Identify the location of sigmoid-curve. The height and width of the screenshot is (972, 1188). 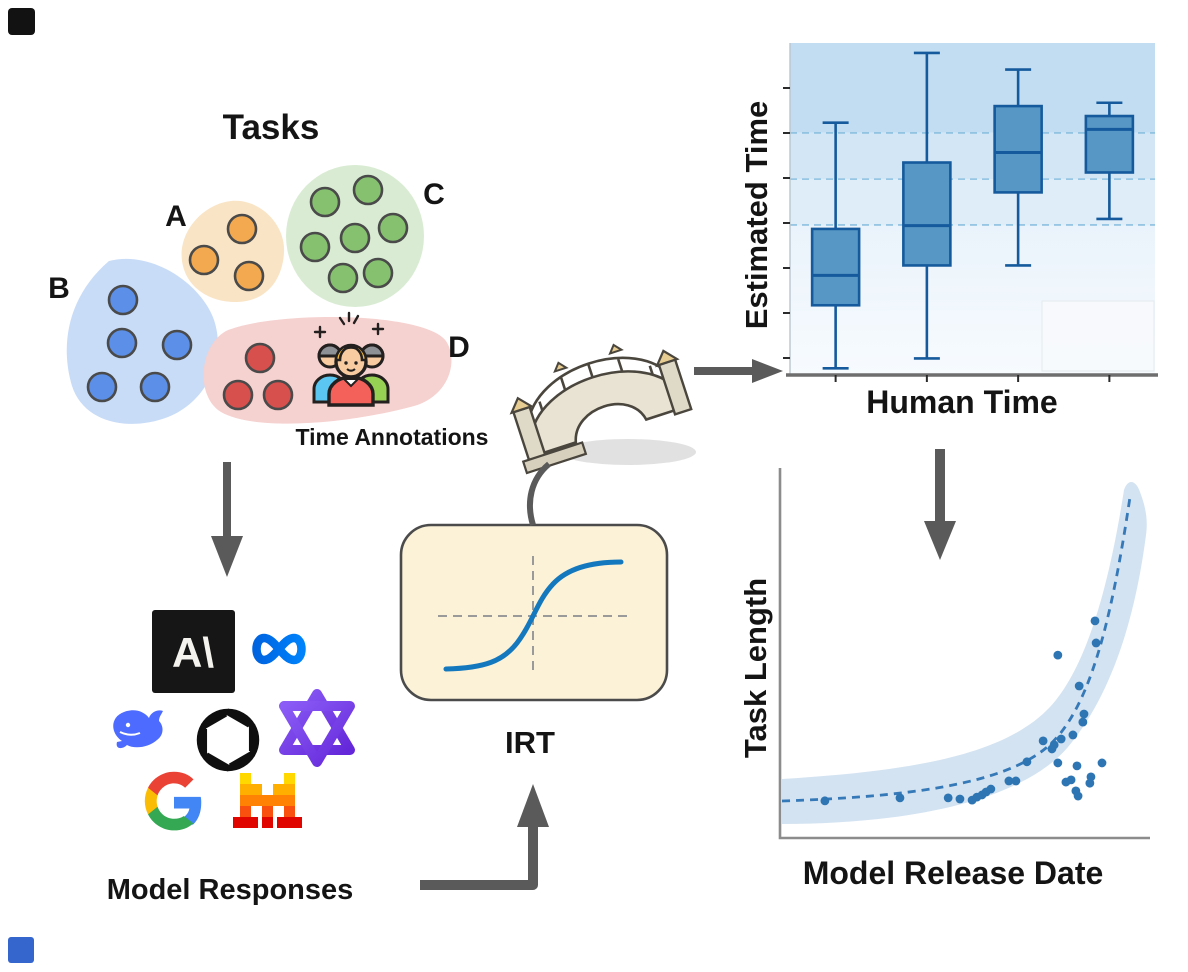
(533, 615).